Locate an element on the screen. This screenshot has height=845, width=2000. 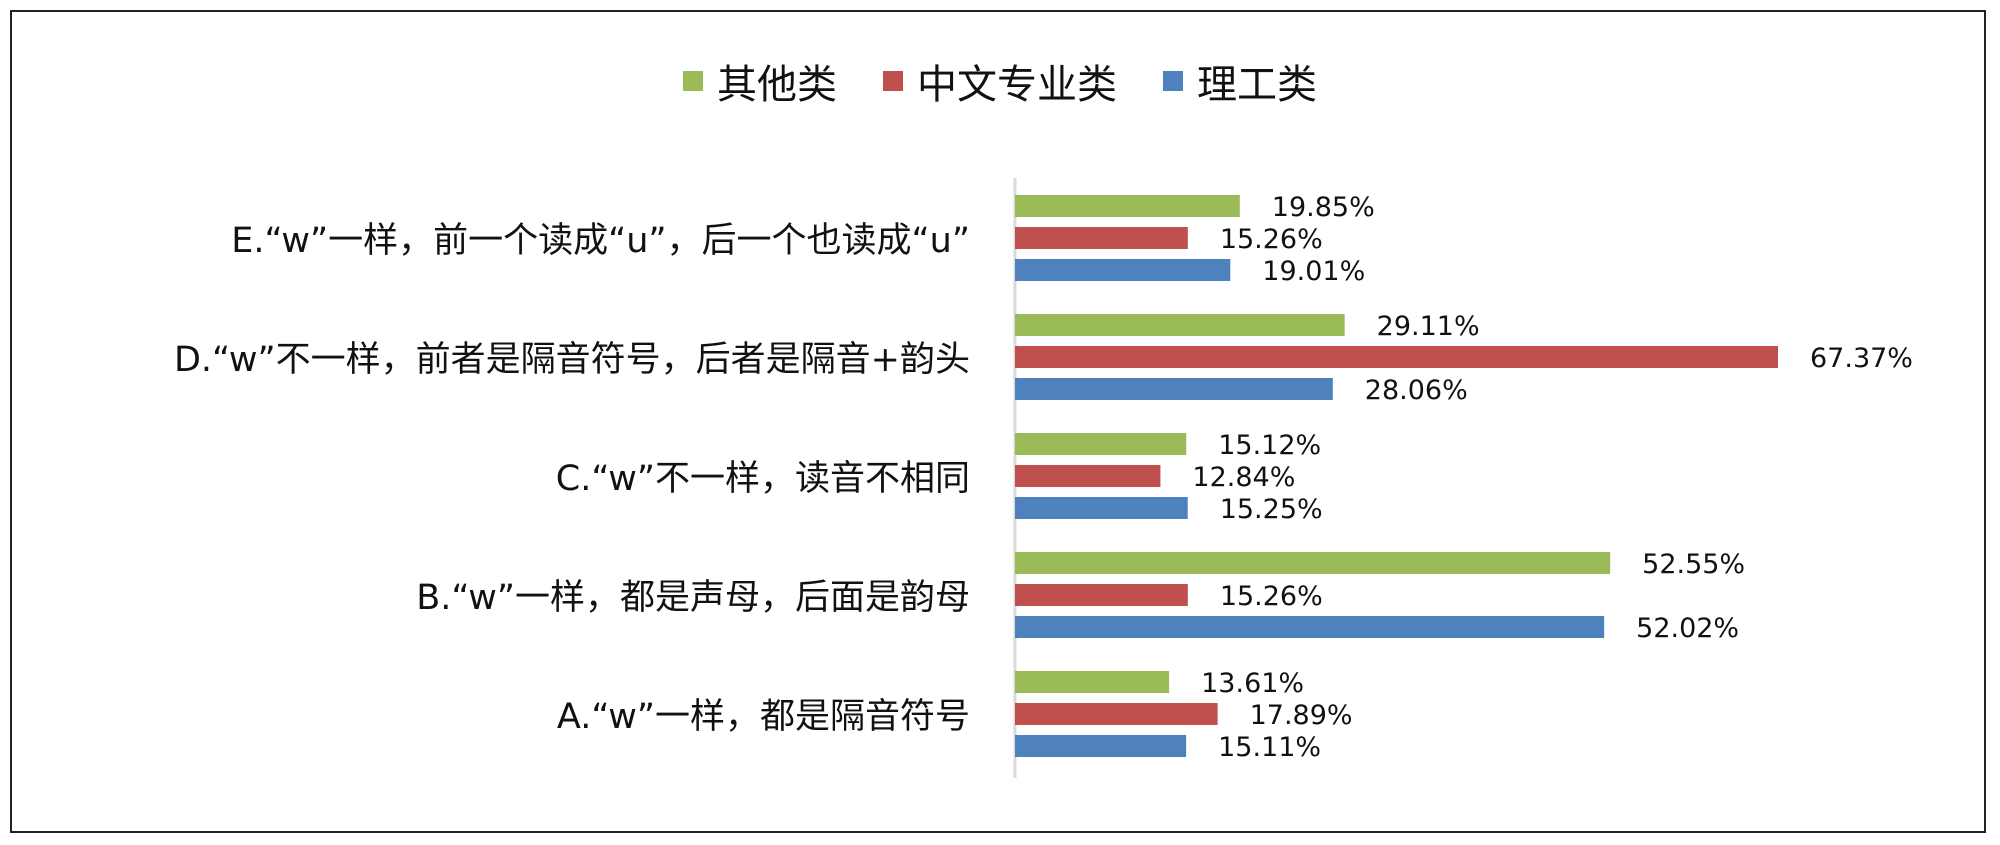
data-label: 15.12% is located at coordinates (1269, 445).